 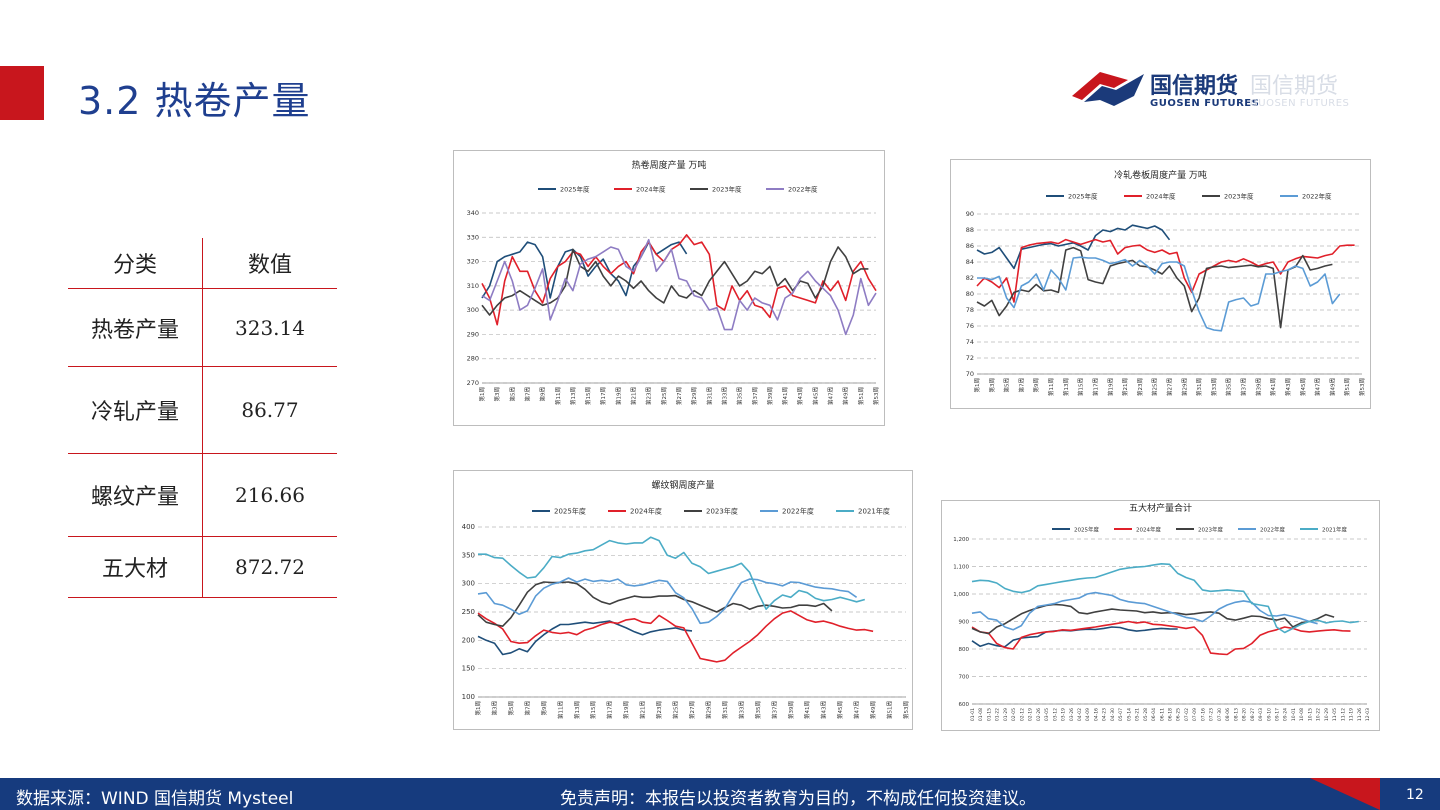 What do you see at coordinates (468, 640) in the screenshot?
I see `y-tick-label: 200` at bounding box center [468, 640].